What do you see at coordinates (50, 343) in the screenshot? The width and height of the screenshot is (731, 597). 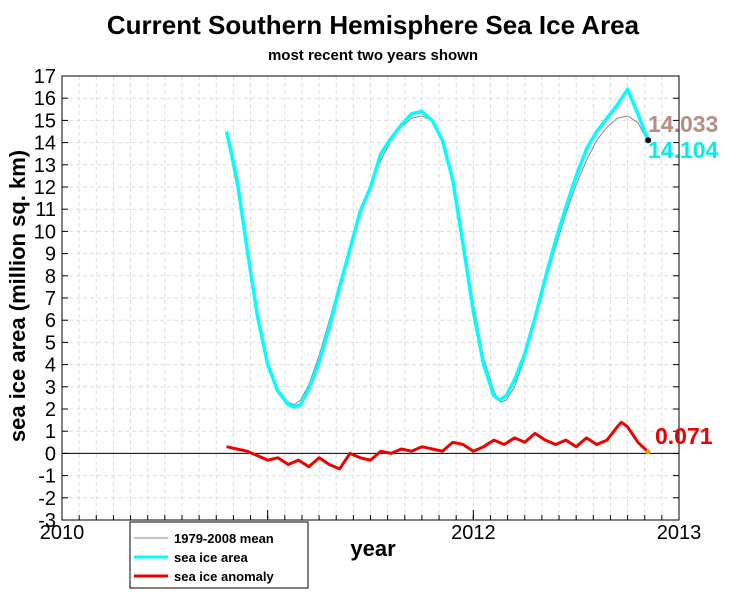 I see `y-tick-label: 5` at bounding box center [50, 343].